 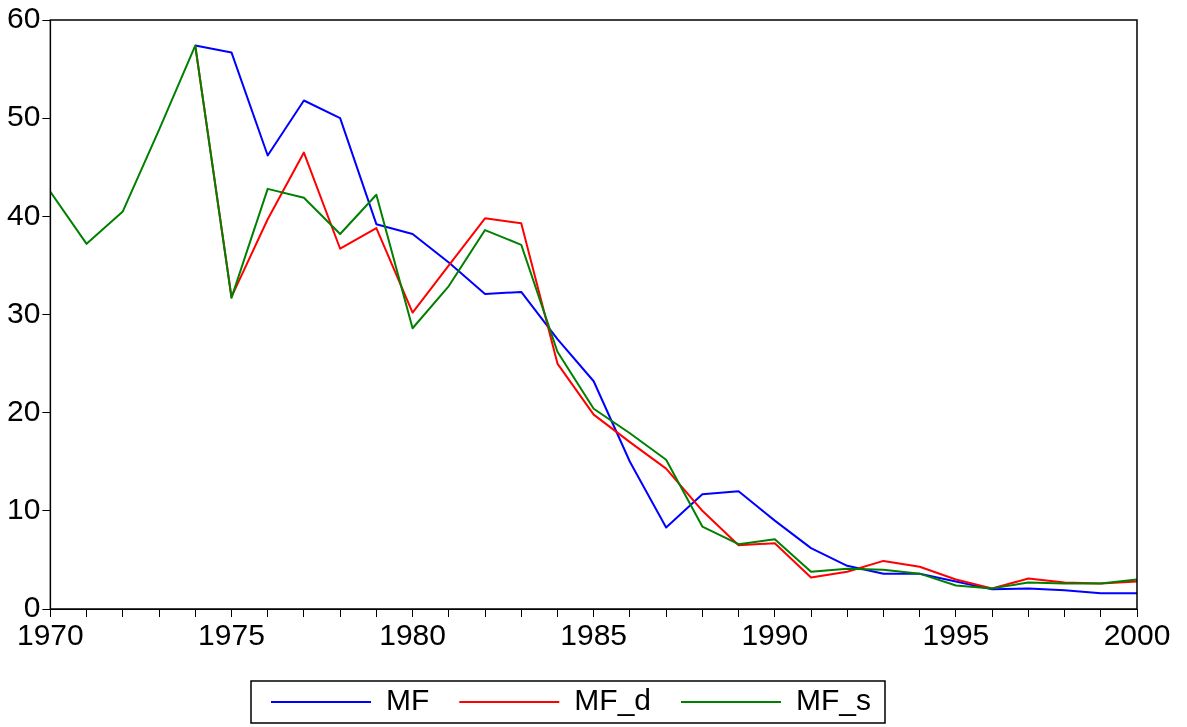 I want to click on x-tick-label: 1995, so click(x=956, y=635).